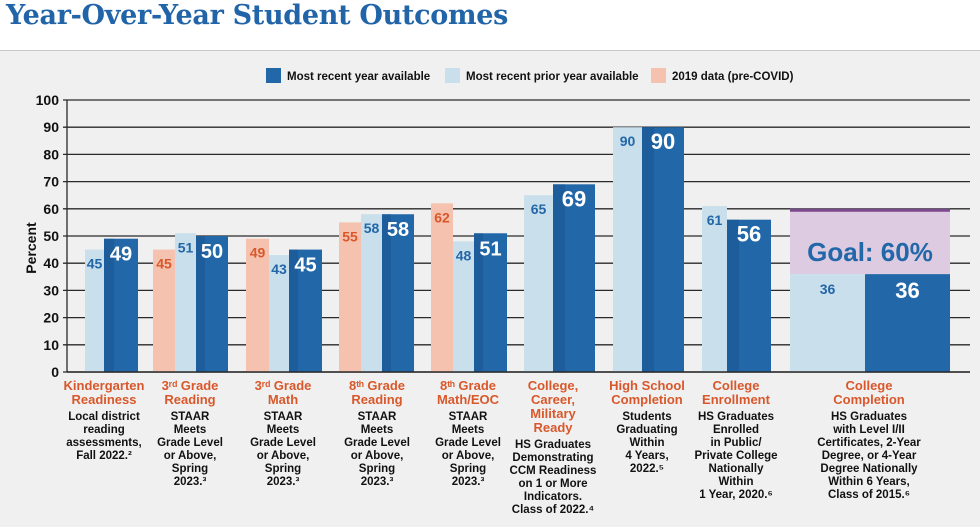 The width and height of the screenshot is (980, 527). What do you see at coordinates (190, 392) in the screenshot?
I see `category-heading: 3ʳᵈ Grade Reading` at bounding box center [190, 392].